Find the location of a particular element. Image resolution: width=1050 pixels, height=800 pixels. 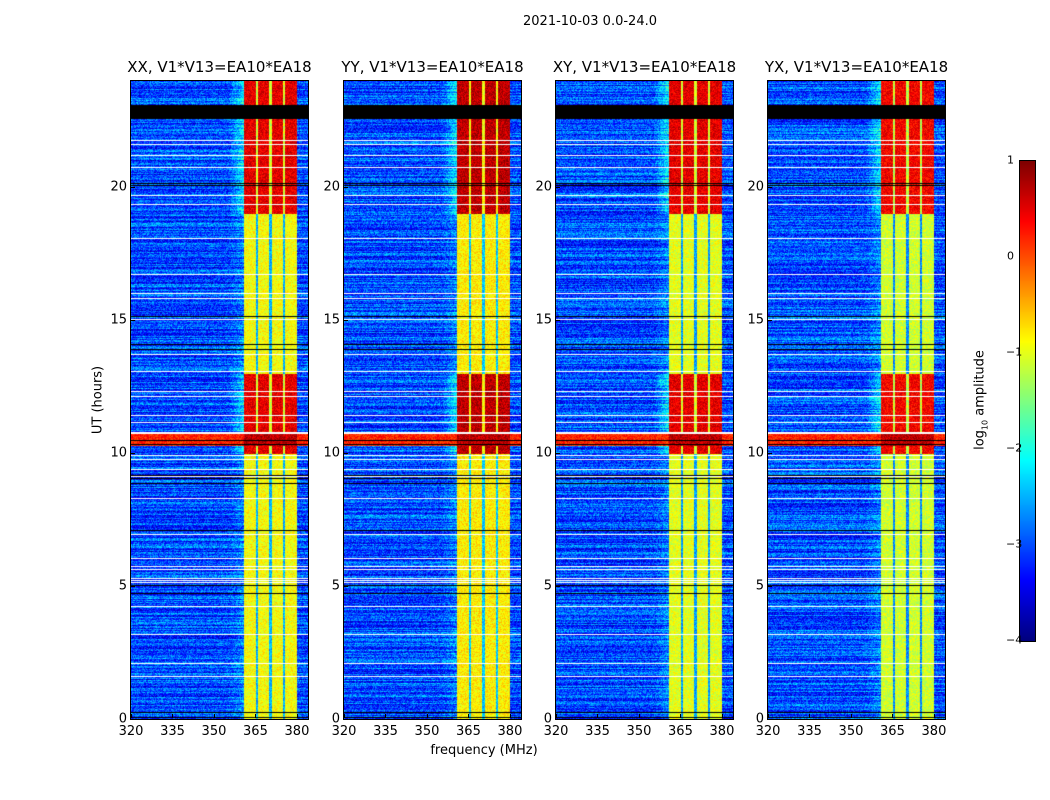

colorbar-tick-label: −4 is located at coordinates (1014, 640).